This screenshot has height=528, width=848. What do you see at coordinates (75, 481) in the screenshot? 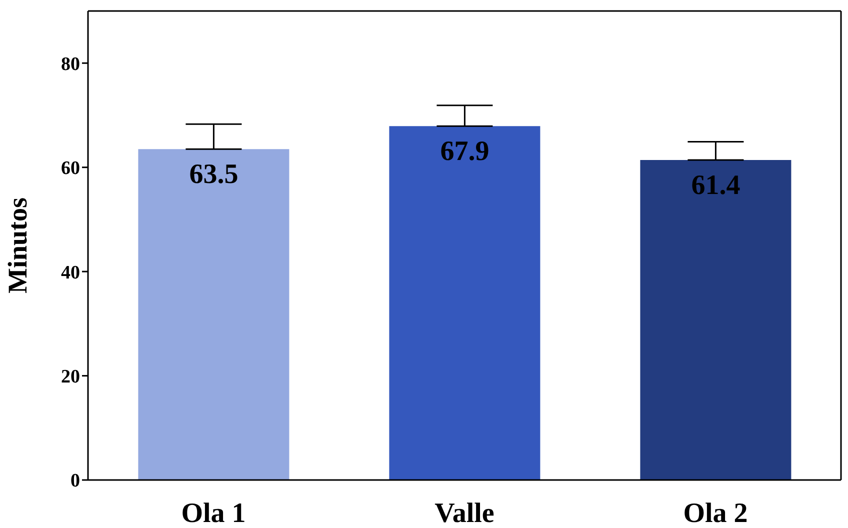
I see `y-tick-label: 0` at bounding box center [75, 481].